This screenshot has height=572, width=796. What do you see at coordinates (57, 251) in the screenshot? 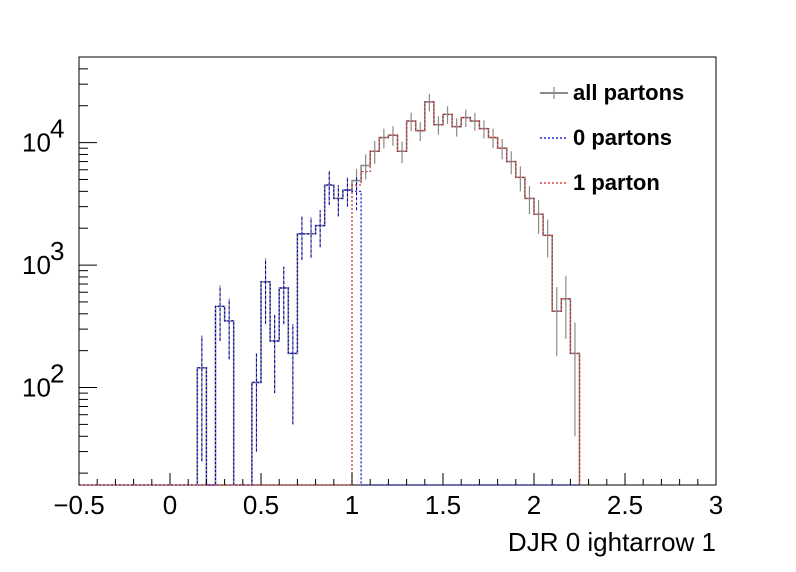
I see `y-tick-exponent: 3` at bounding box center [57, 251].